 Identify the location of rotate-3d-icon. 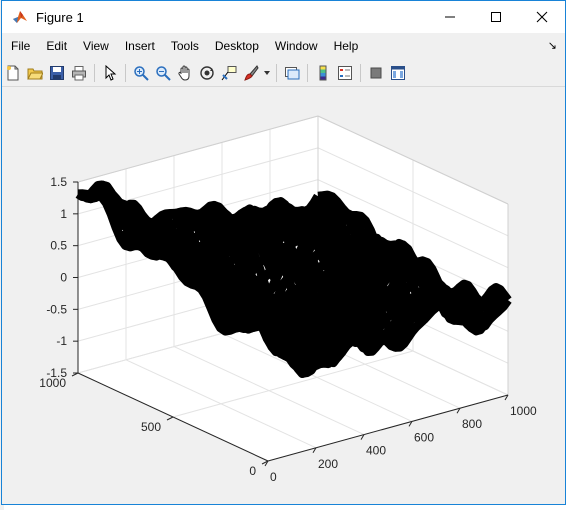
(207, 73).